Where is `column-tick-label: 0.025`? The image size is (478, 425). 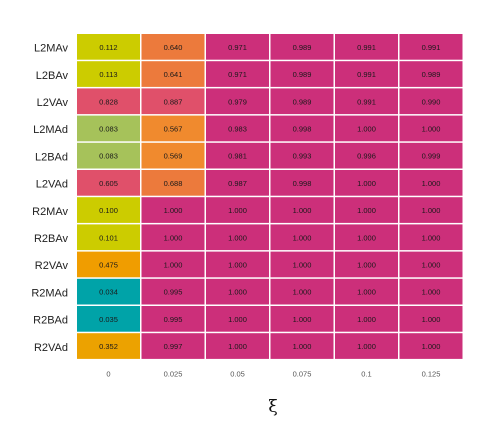 column-tick-label: 0.025 is located at coordinates (173, 373).